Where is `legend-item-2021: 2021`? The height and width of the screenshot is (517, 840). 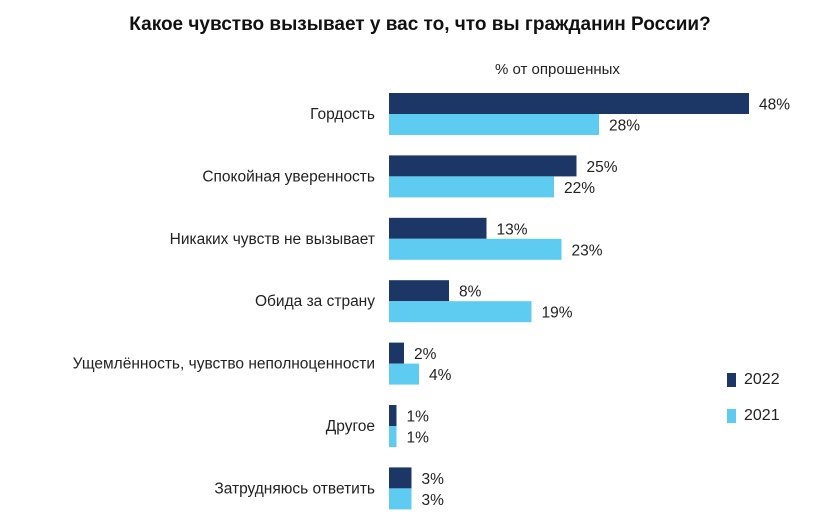
legend-item-2021: 2021 is located at coordinates (753, 416).